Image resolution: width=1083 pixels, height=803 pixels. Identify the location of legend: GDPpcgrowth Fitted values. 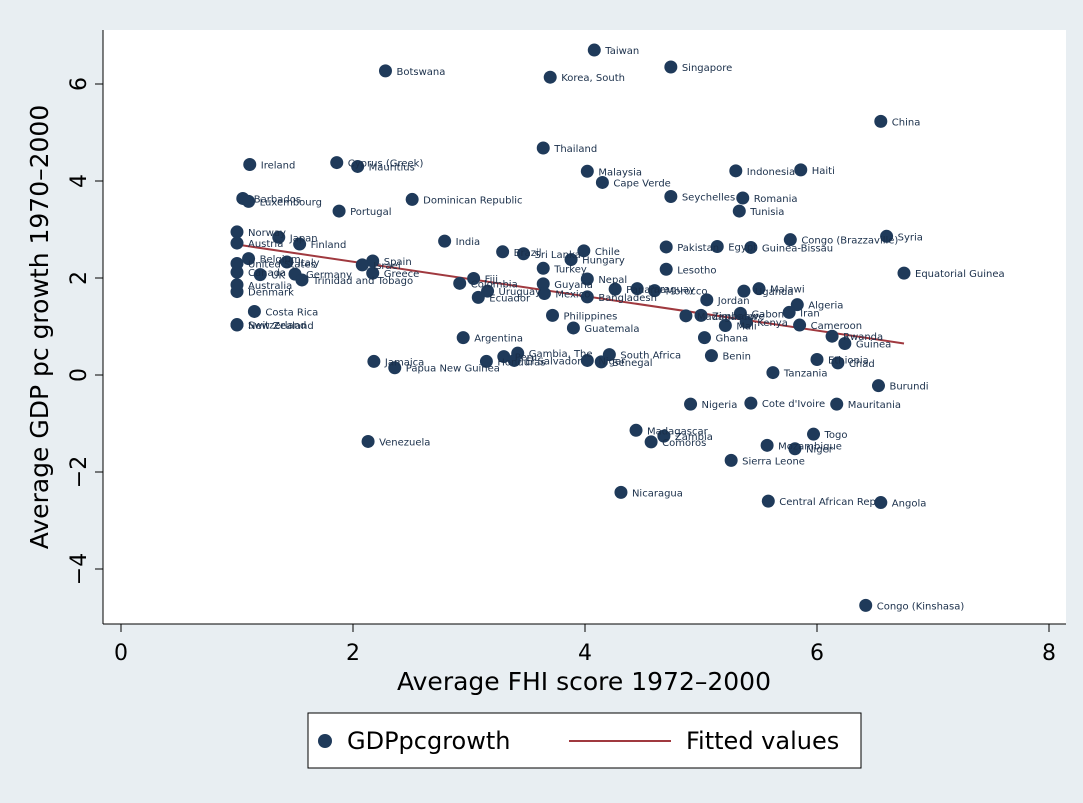
(584, 740).